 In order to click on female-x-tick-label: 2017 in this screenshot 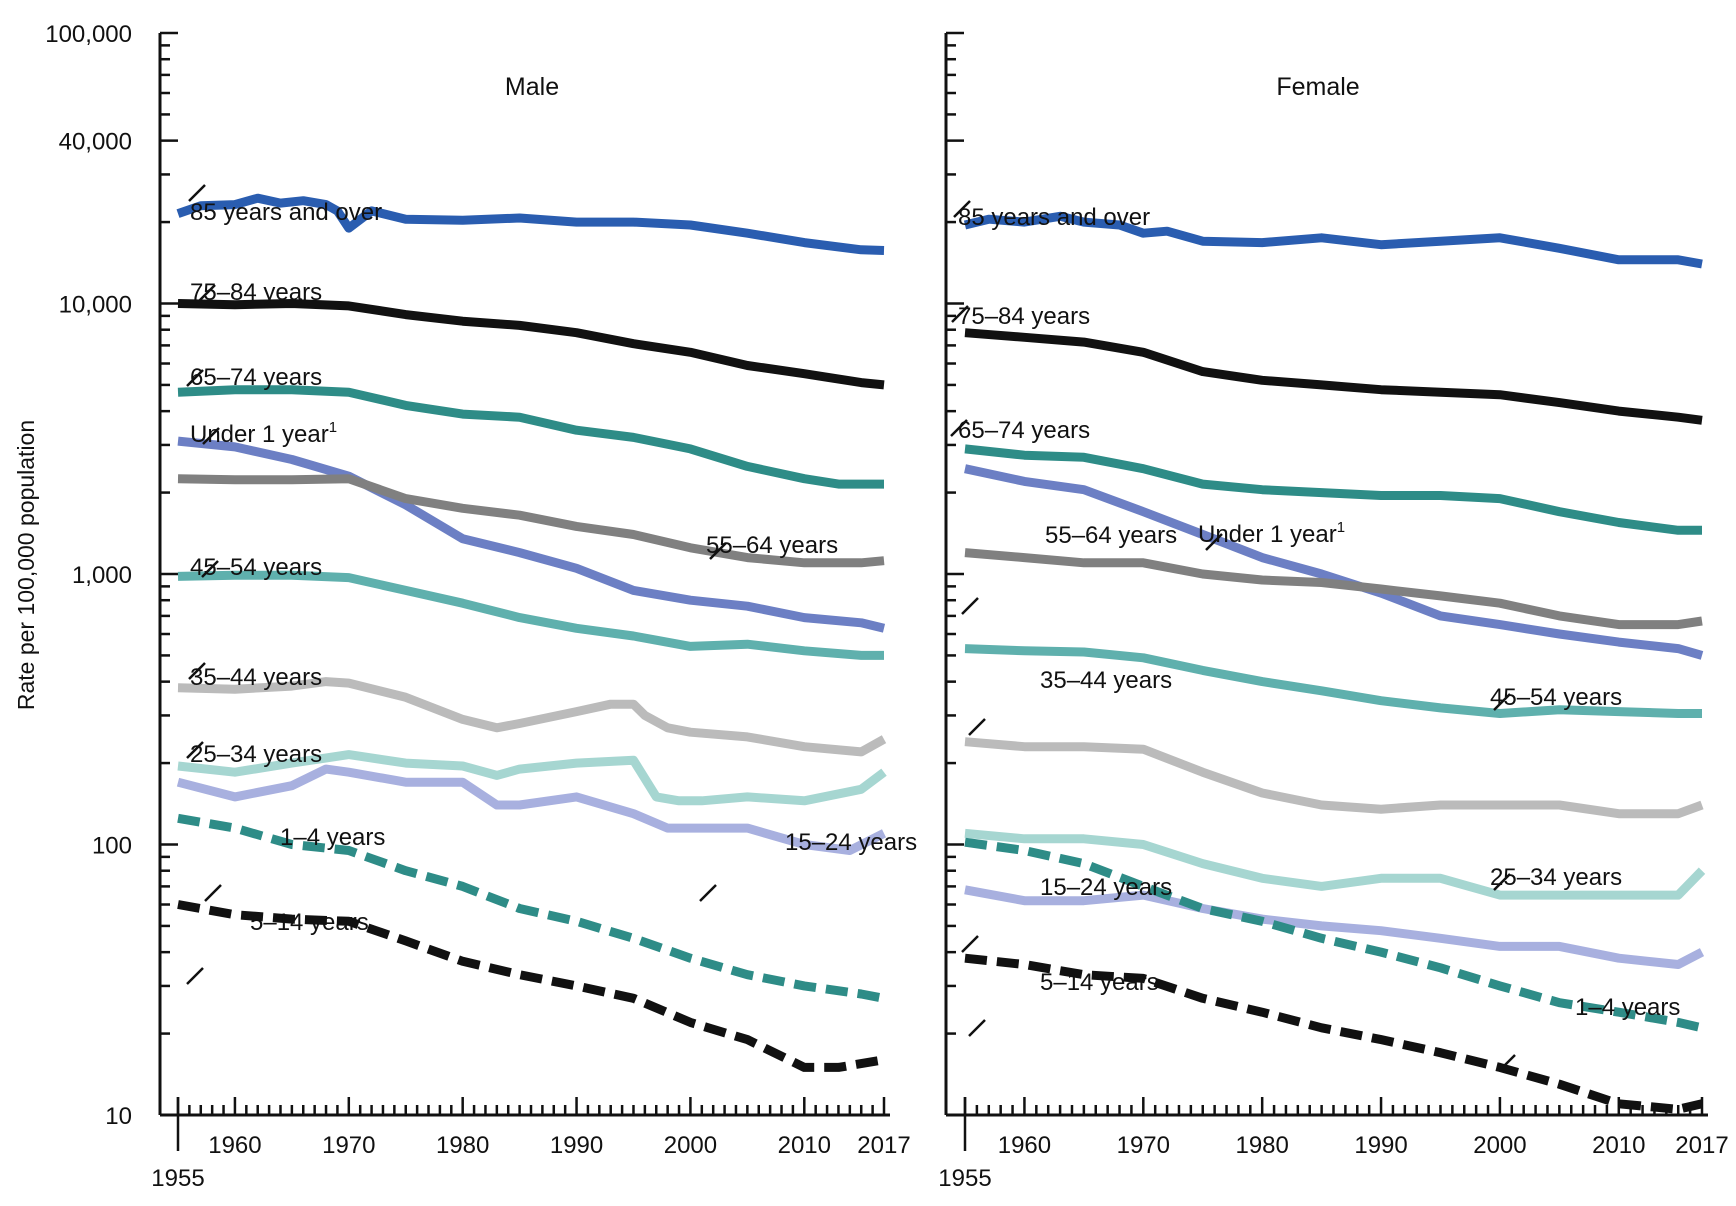, I will do `click(1701, 1145)`.